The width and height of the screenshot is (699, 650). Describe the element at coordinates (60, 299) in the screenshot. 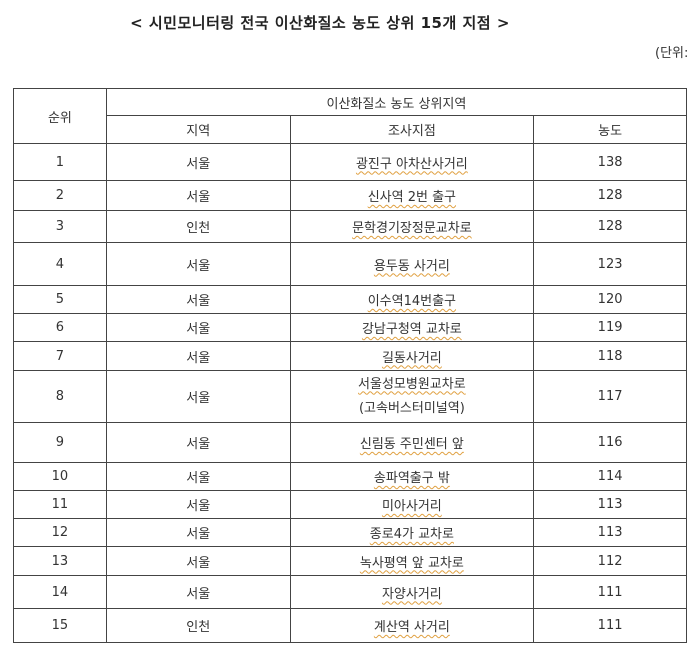

I see `rank-cell: 5` at that location.